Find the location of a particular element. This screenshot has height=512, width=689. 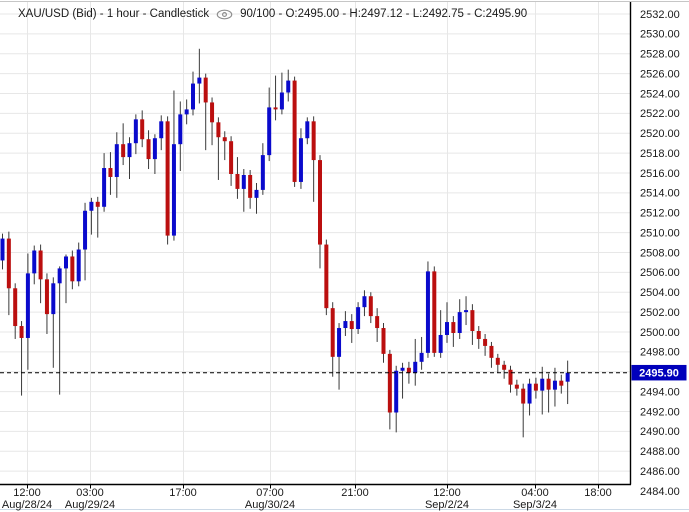

x-axis-time-label: 21:00 is located at coordinates (355, 493).